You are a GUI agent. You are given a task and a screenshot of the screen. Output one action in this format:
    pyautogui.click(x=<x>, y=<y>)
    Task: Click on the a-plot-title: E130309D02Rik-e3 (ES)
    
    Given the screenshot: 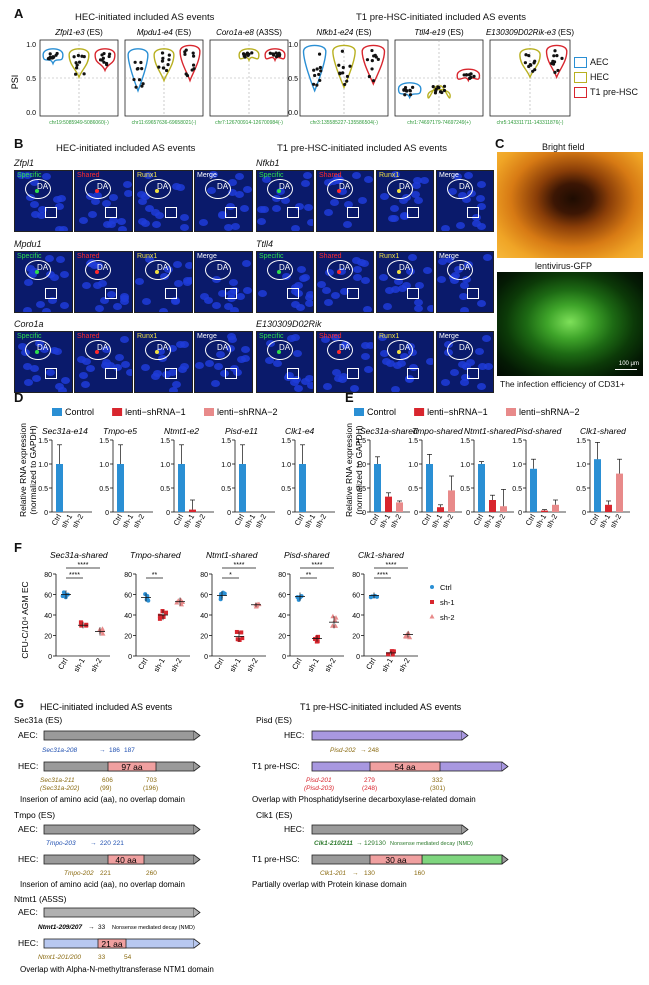 What is the action you would take?
    pyautogui.click(x=530, y=32)
    